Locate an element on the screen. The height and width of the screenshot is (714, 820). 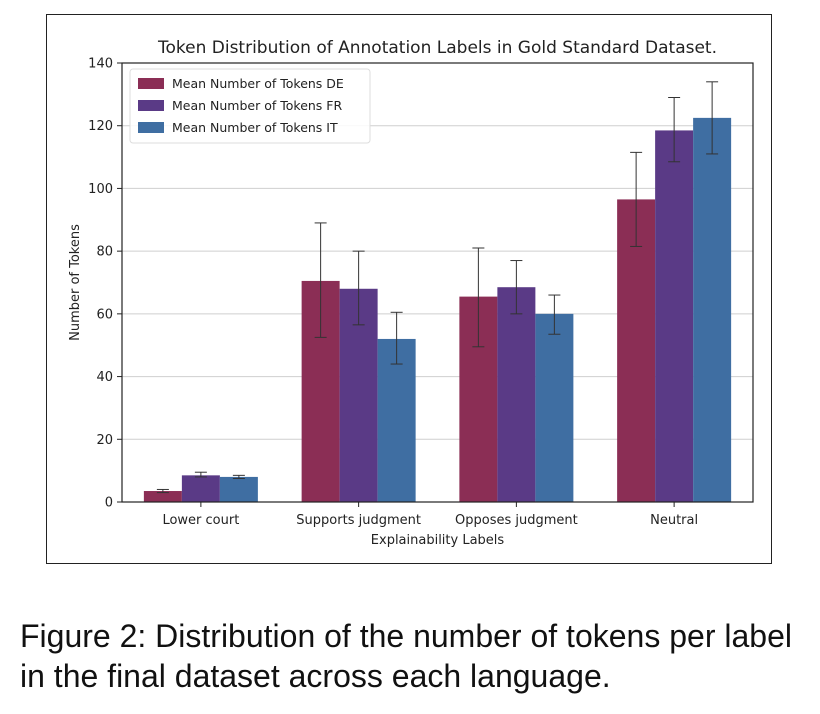
y-tick-label: 80 is located at coordinates (104, 252).